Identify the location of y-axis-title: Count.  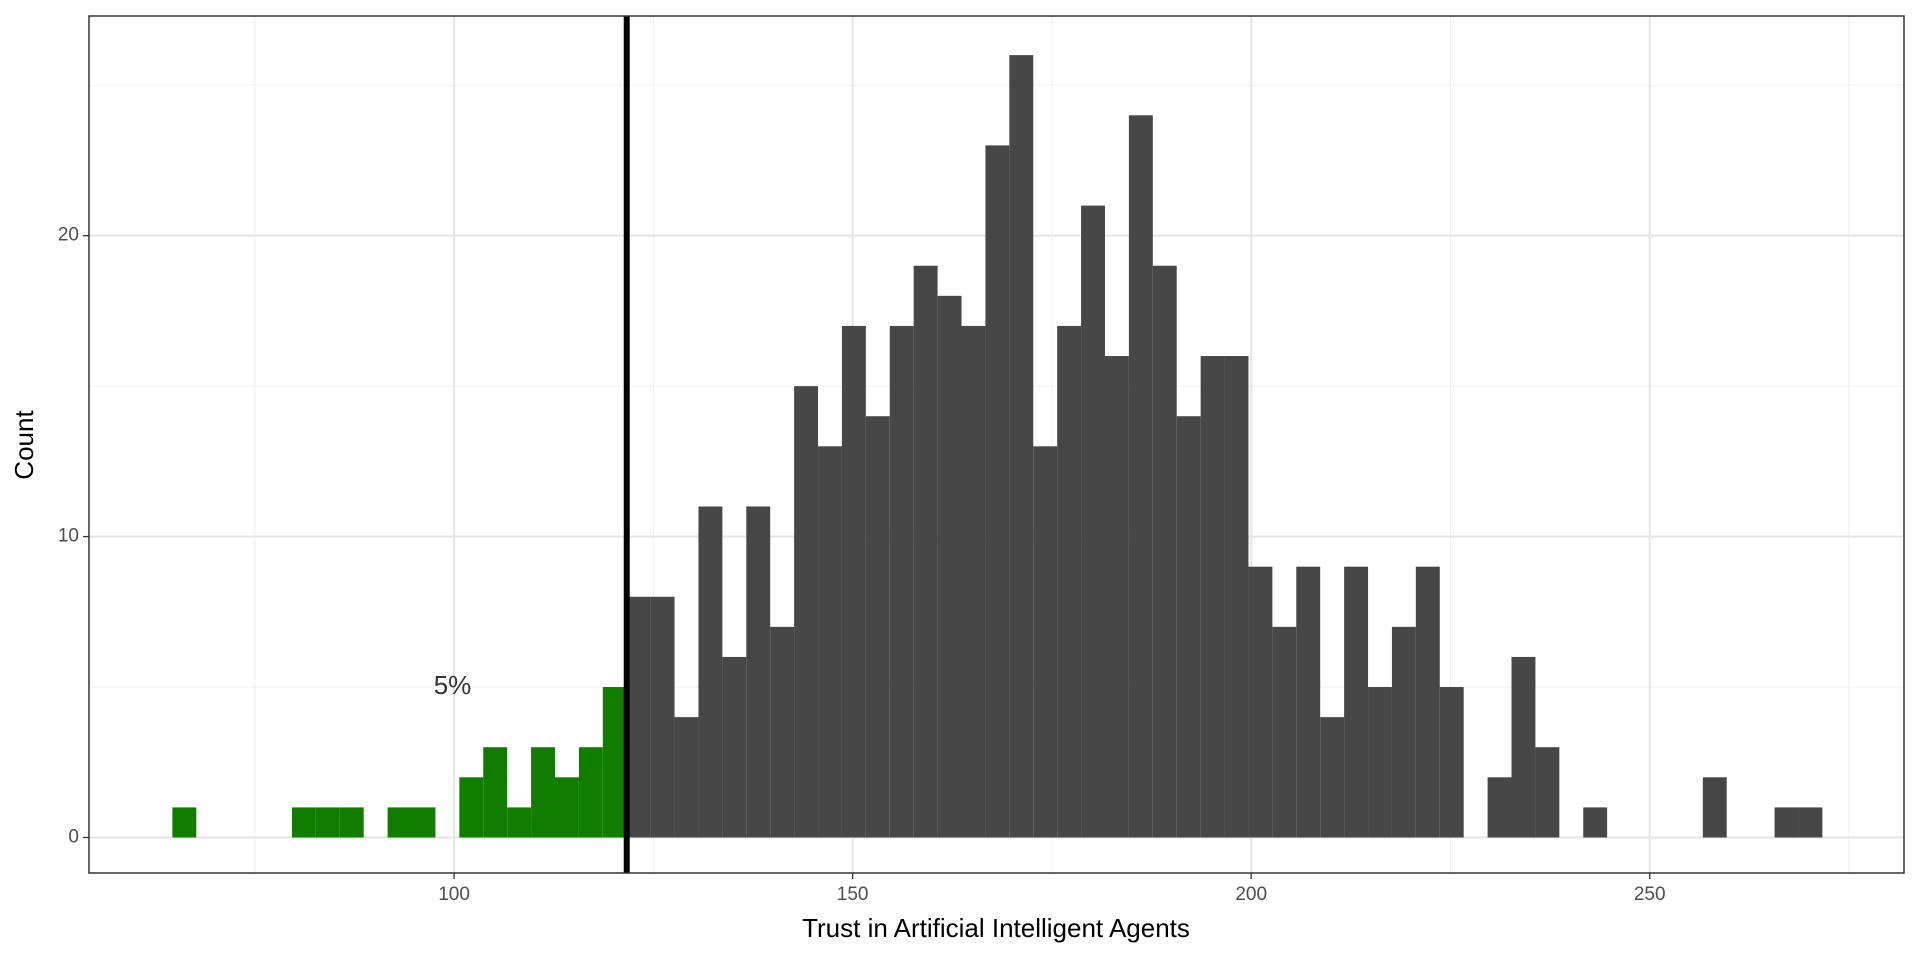
(24, 445).